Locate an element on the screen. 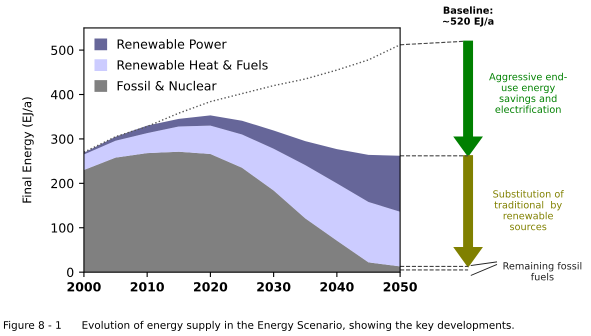 The width and height of the screenshot is (591, 336). y-tick-label: 100 is located at coordinates (63, 228).